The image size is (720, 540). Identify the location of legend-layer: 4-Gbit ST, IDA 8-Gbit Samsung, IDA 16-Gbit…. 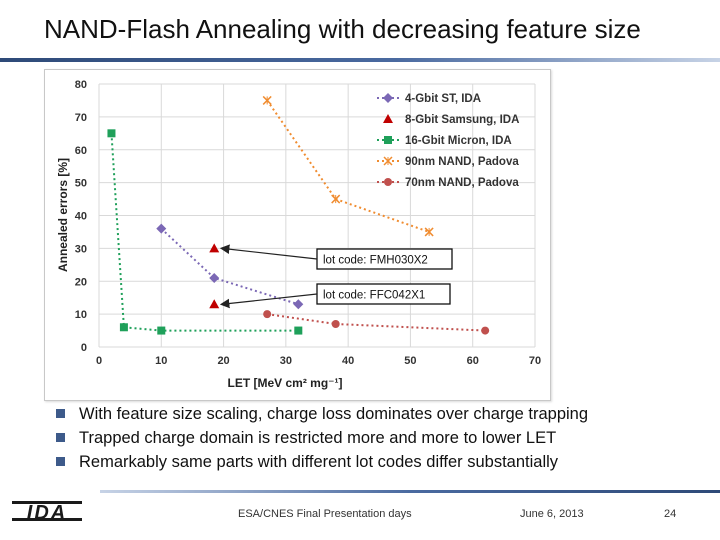
(448, 141).